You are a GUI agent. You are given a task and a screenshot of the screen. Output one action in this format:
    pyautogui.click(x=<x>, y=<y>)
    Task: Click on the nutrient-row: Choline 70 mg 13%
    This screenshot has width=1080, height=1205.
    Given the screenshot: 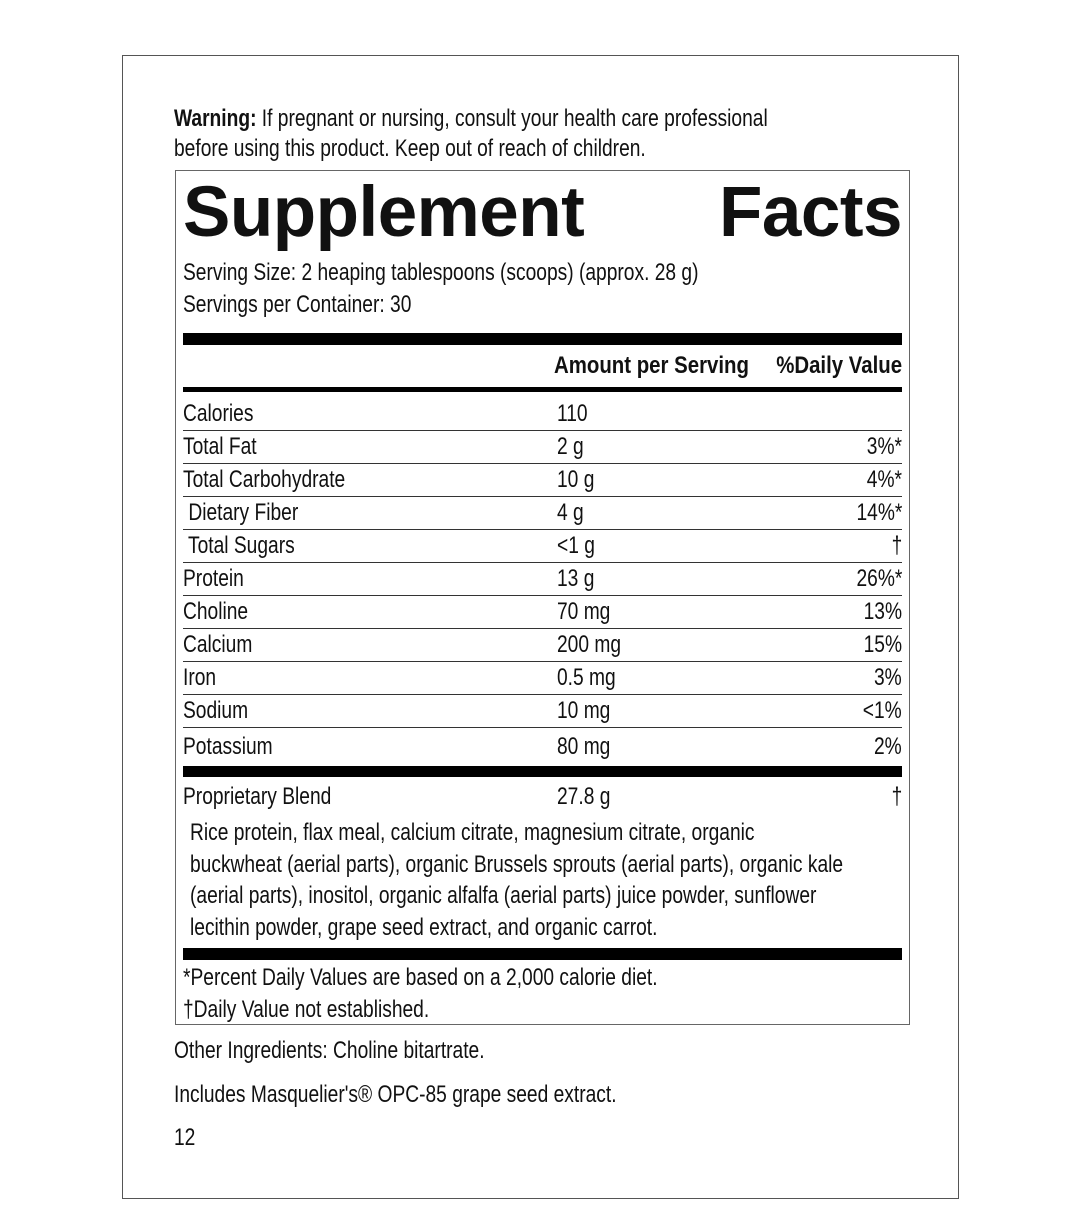 What is the action you would take?
    pyautogui.click(x=542, y=612)
    